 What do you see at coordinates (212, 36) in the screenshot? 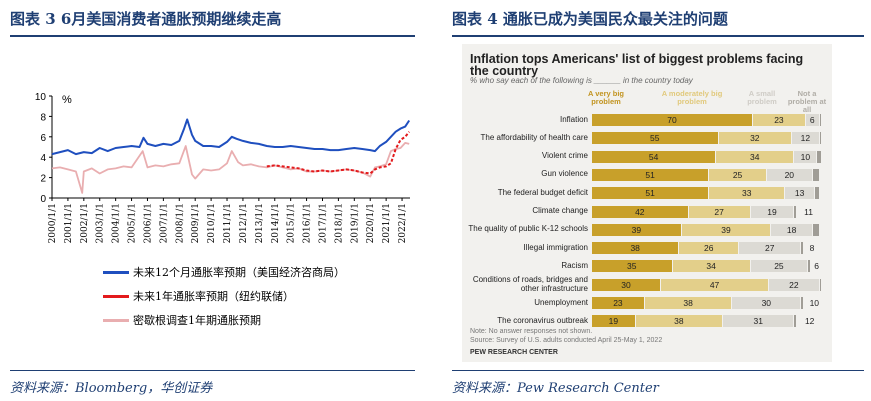
I see `left-title-rule` at bounding box center [212, 36].